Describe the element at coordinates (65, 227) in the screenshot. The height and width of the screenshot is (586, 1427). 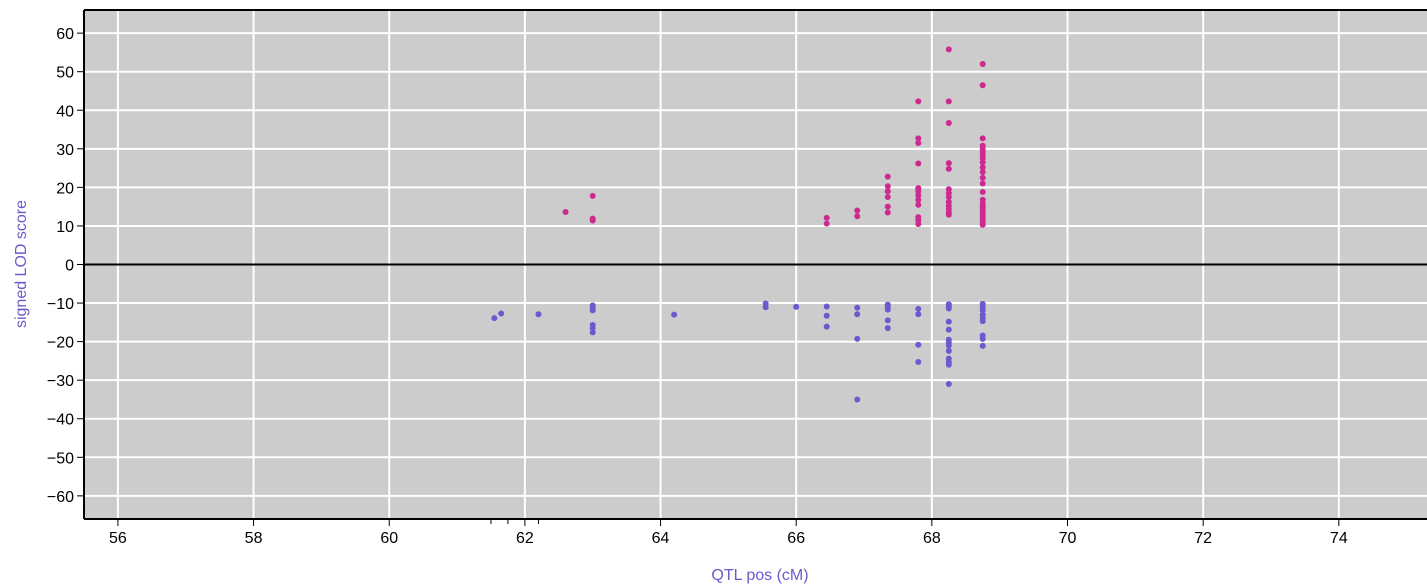
I see `y-tick-label: 10` at that location.